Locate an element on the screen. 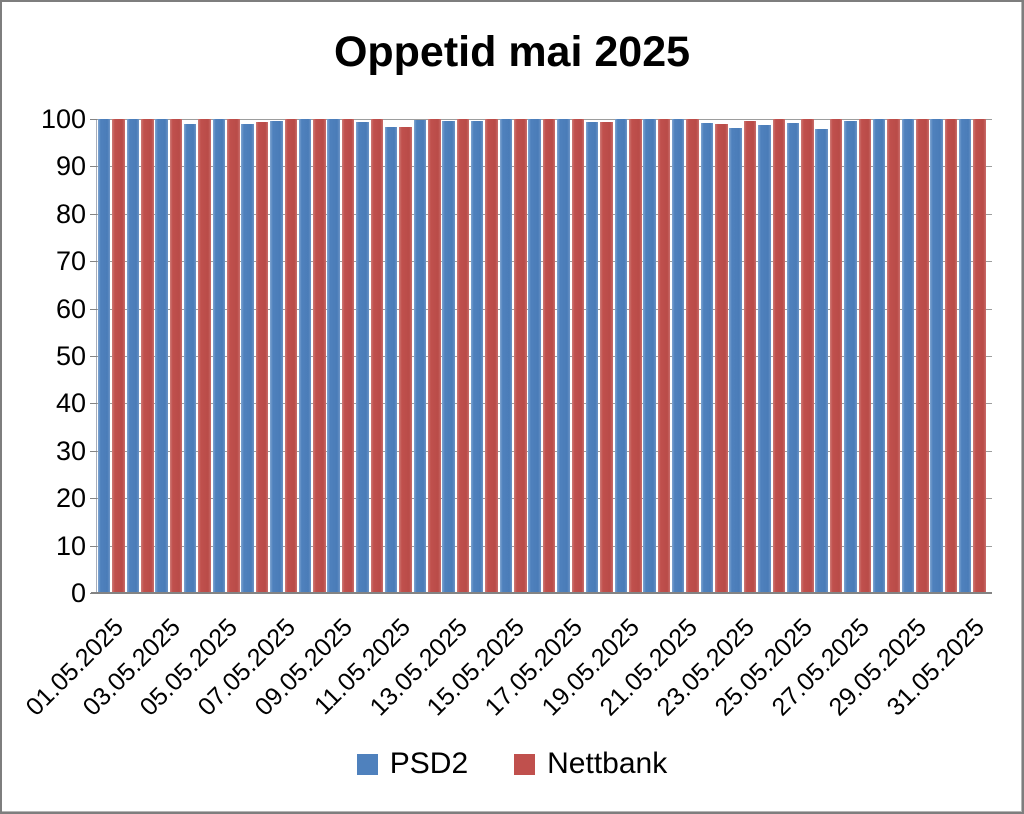 This screenshot has height=814, width=1024. x-axis-line is located at coordinates (541, 593).